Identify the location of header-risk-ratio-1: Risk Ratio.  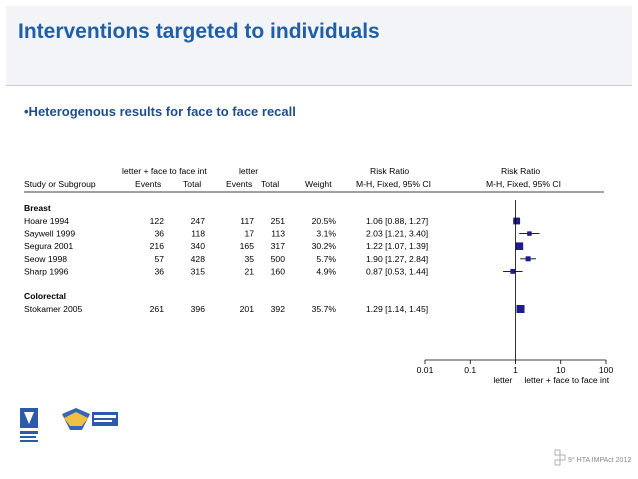
(389, 171).